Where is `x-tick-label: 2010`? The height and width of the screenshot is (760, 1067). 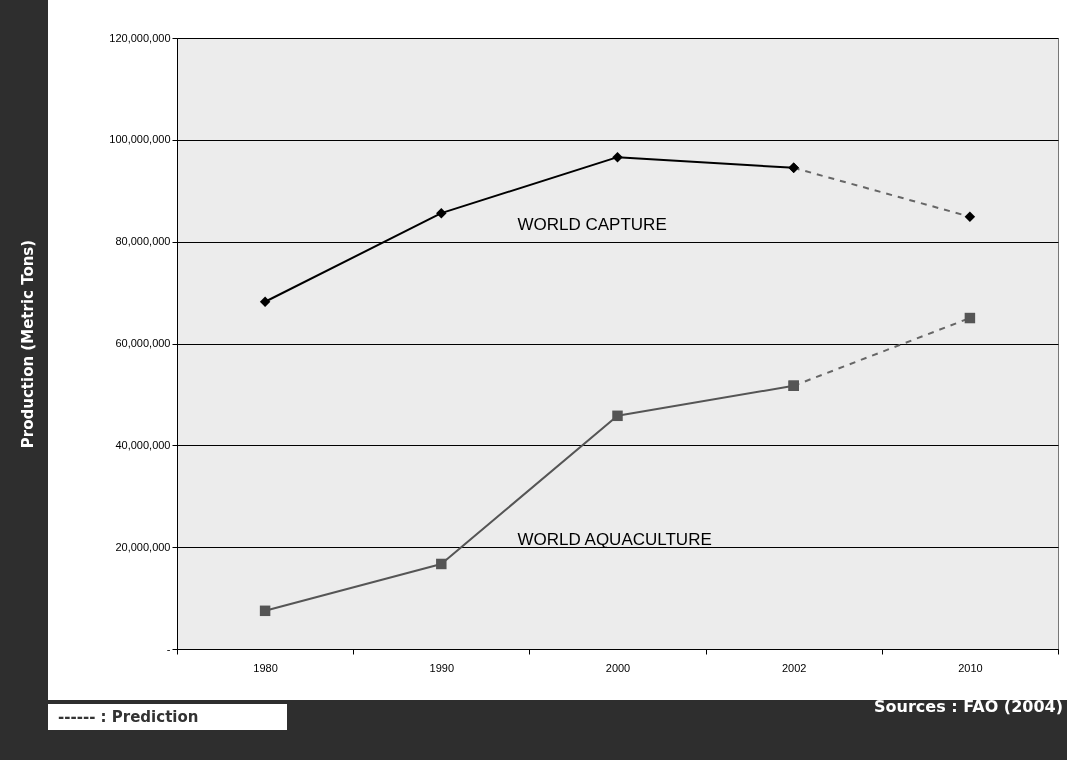
x-tick-label: 2010 is located at coordinates (970, 667).